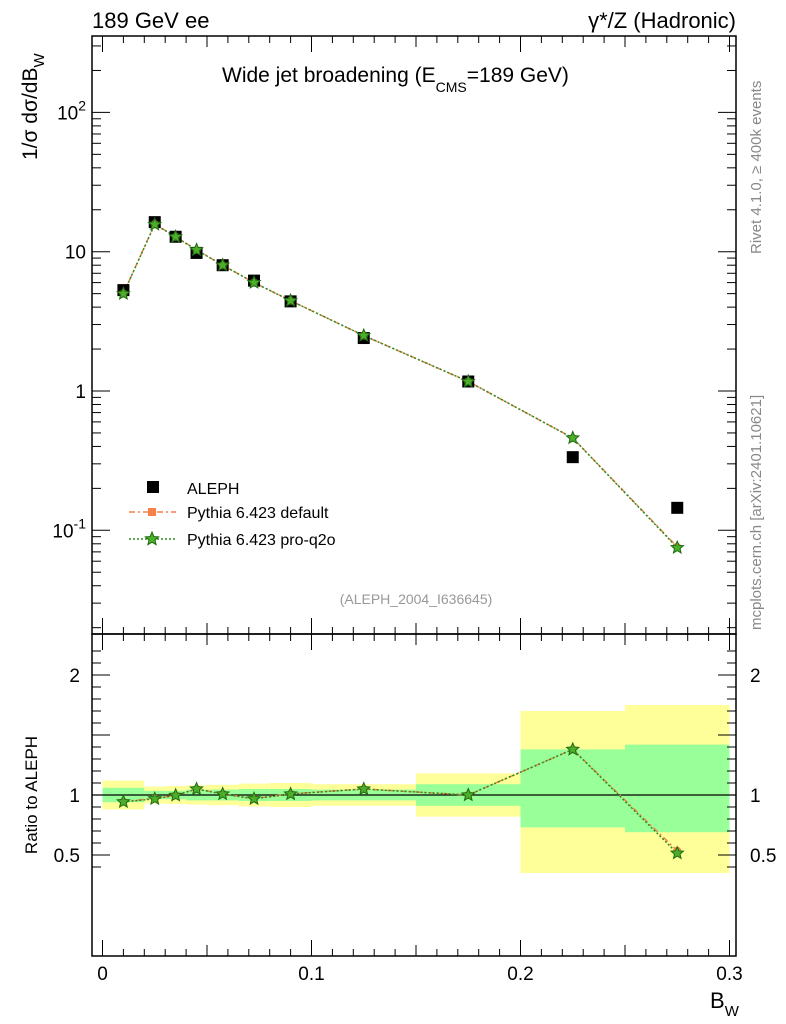 Image resolution: width=786 pixels, height=1024 pixels. What do you see at coordinates (756, 167) in the screenshot?
I see `rivet-label: Rivet 4.1.0, ≥ 400k events` at bounding box center [756, 167].